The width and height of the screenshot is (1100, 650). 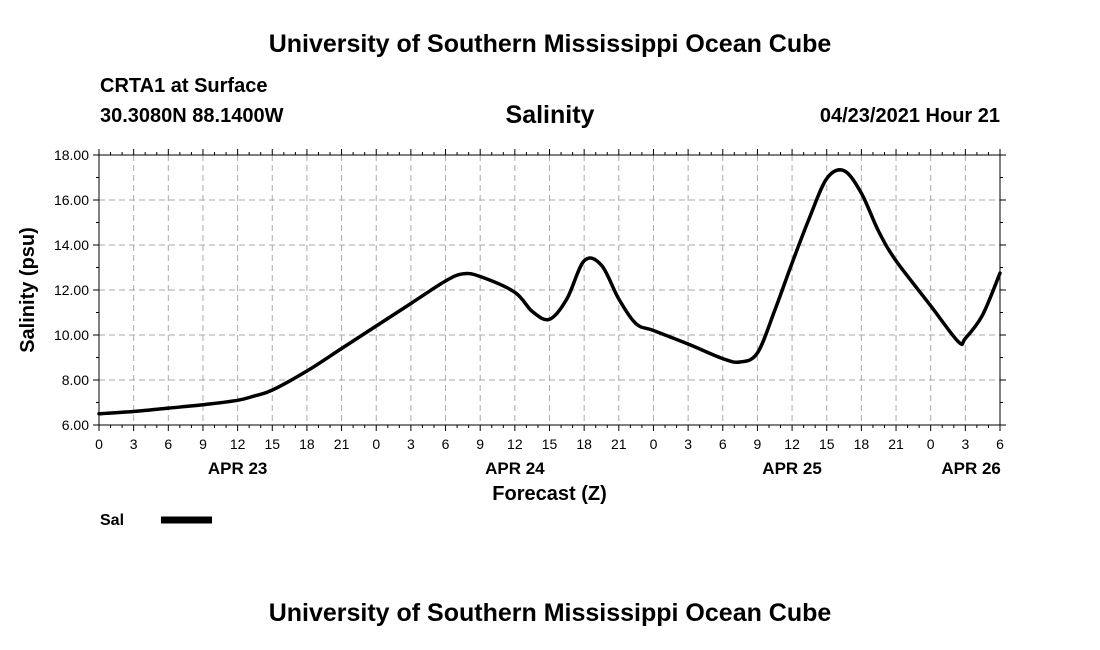 I want to click on y-axis-title: Salinity (psu), so click(x=28, y=290).